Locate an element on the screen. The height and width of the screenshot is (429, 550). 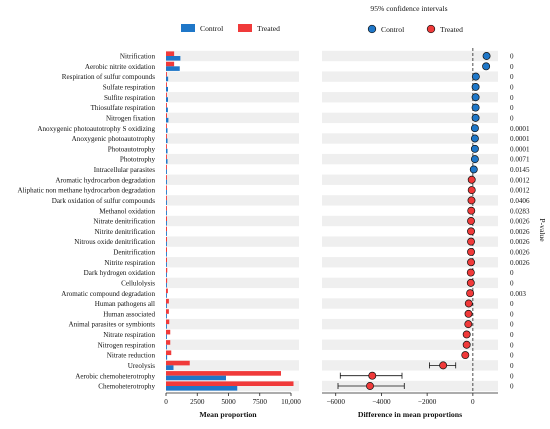
ci-x-tick-label: 0 is located at coordinates (473, 402).